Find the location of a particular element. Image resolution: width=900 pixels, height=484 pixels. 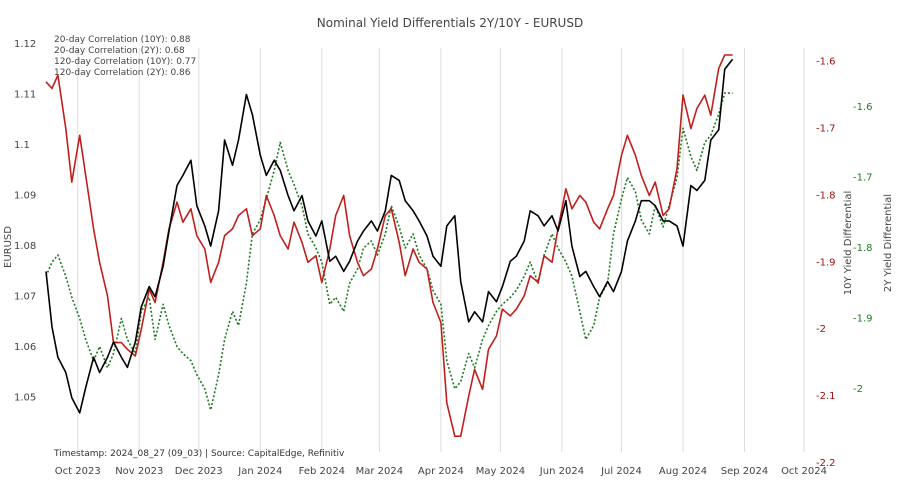

annotation-corr-120d-2y: 120-day Correlation (2Y): 0.86 is located at coordinates (122, 73).